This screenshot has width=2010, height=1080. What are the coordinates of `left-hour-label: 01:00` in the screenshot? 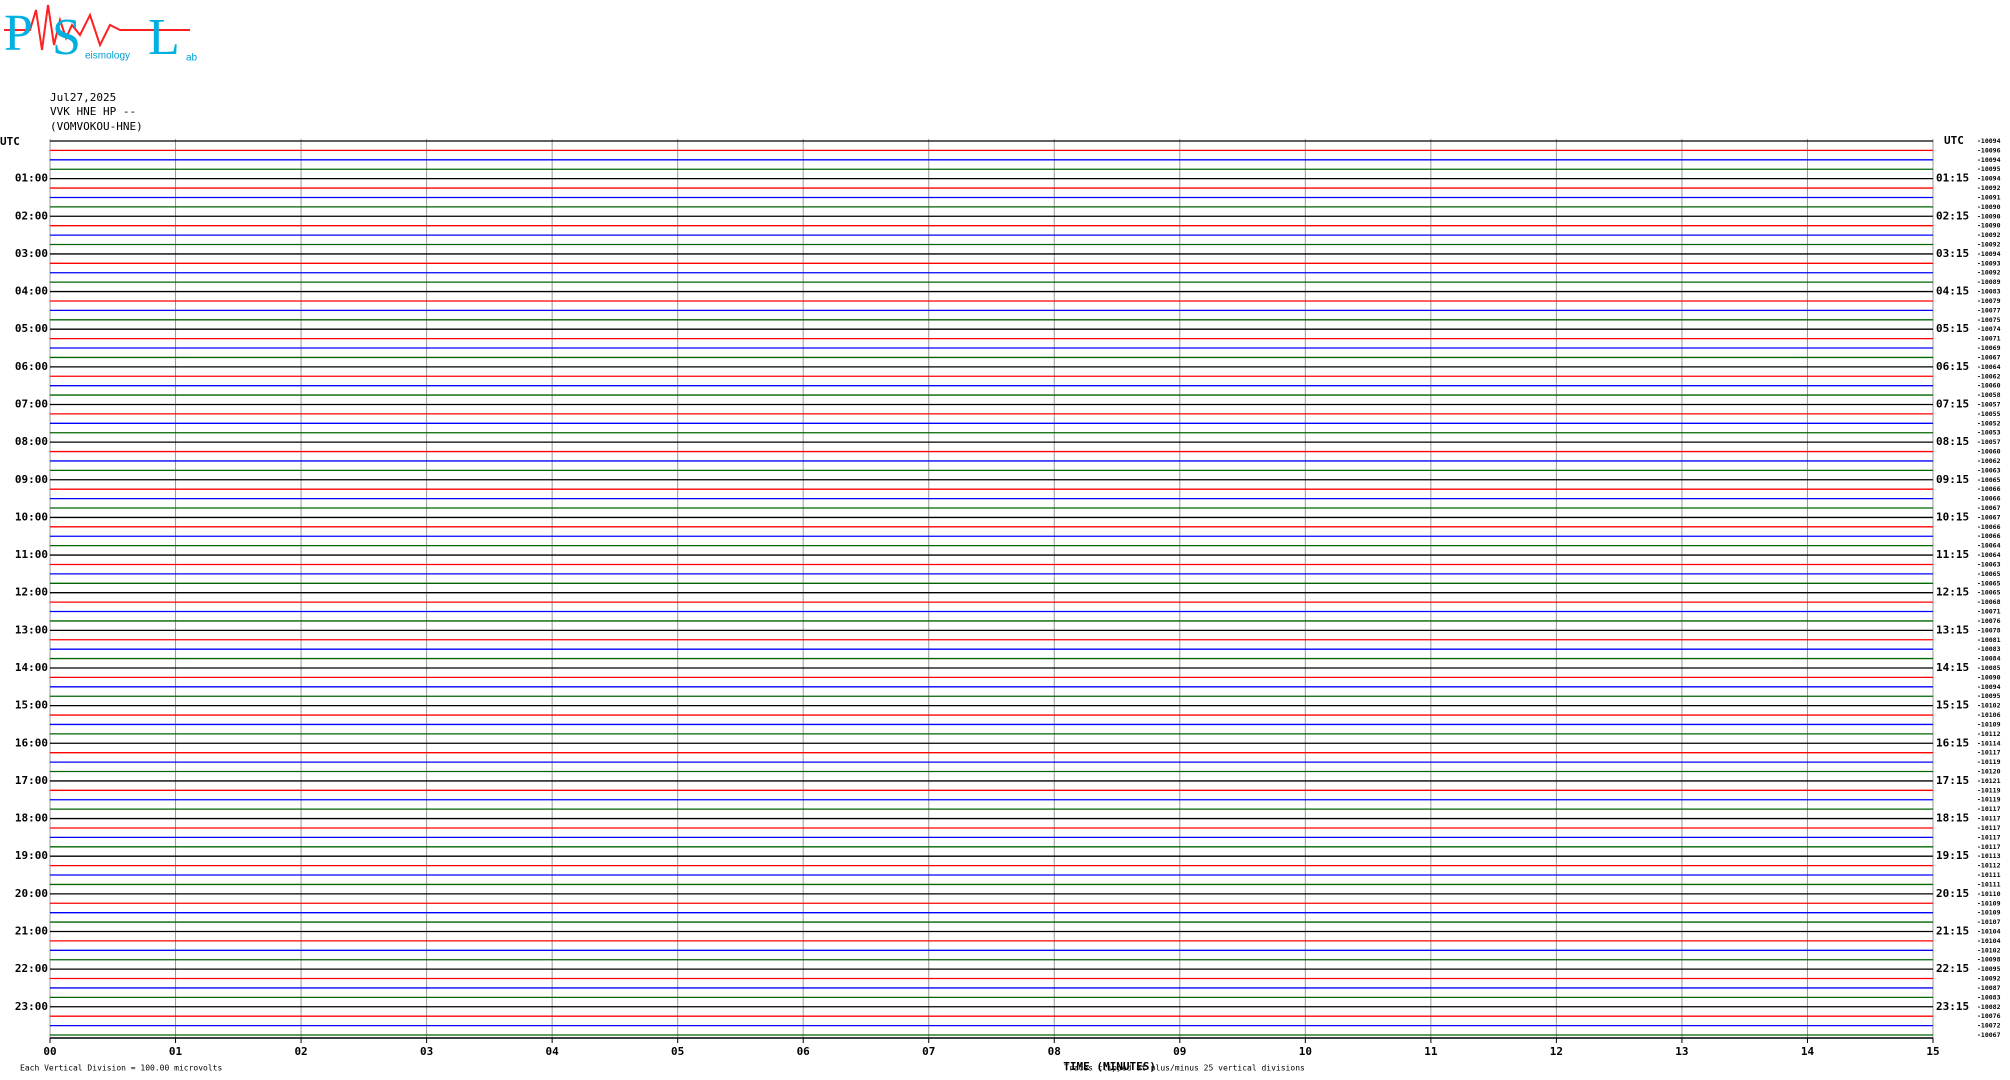 It's located at (31, 178).